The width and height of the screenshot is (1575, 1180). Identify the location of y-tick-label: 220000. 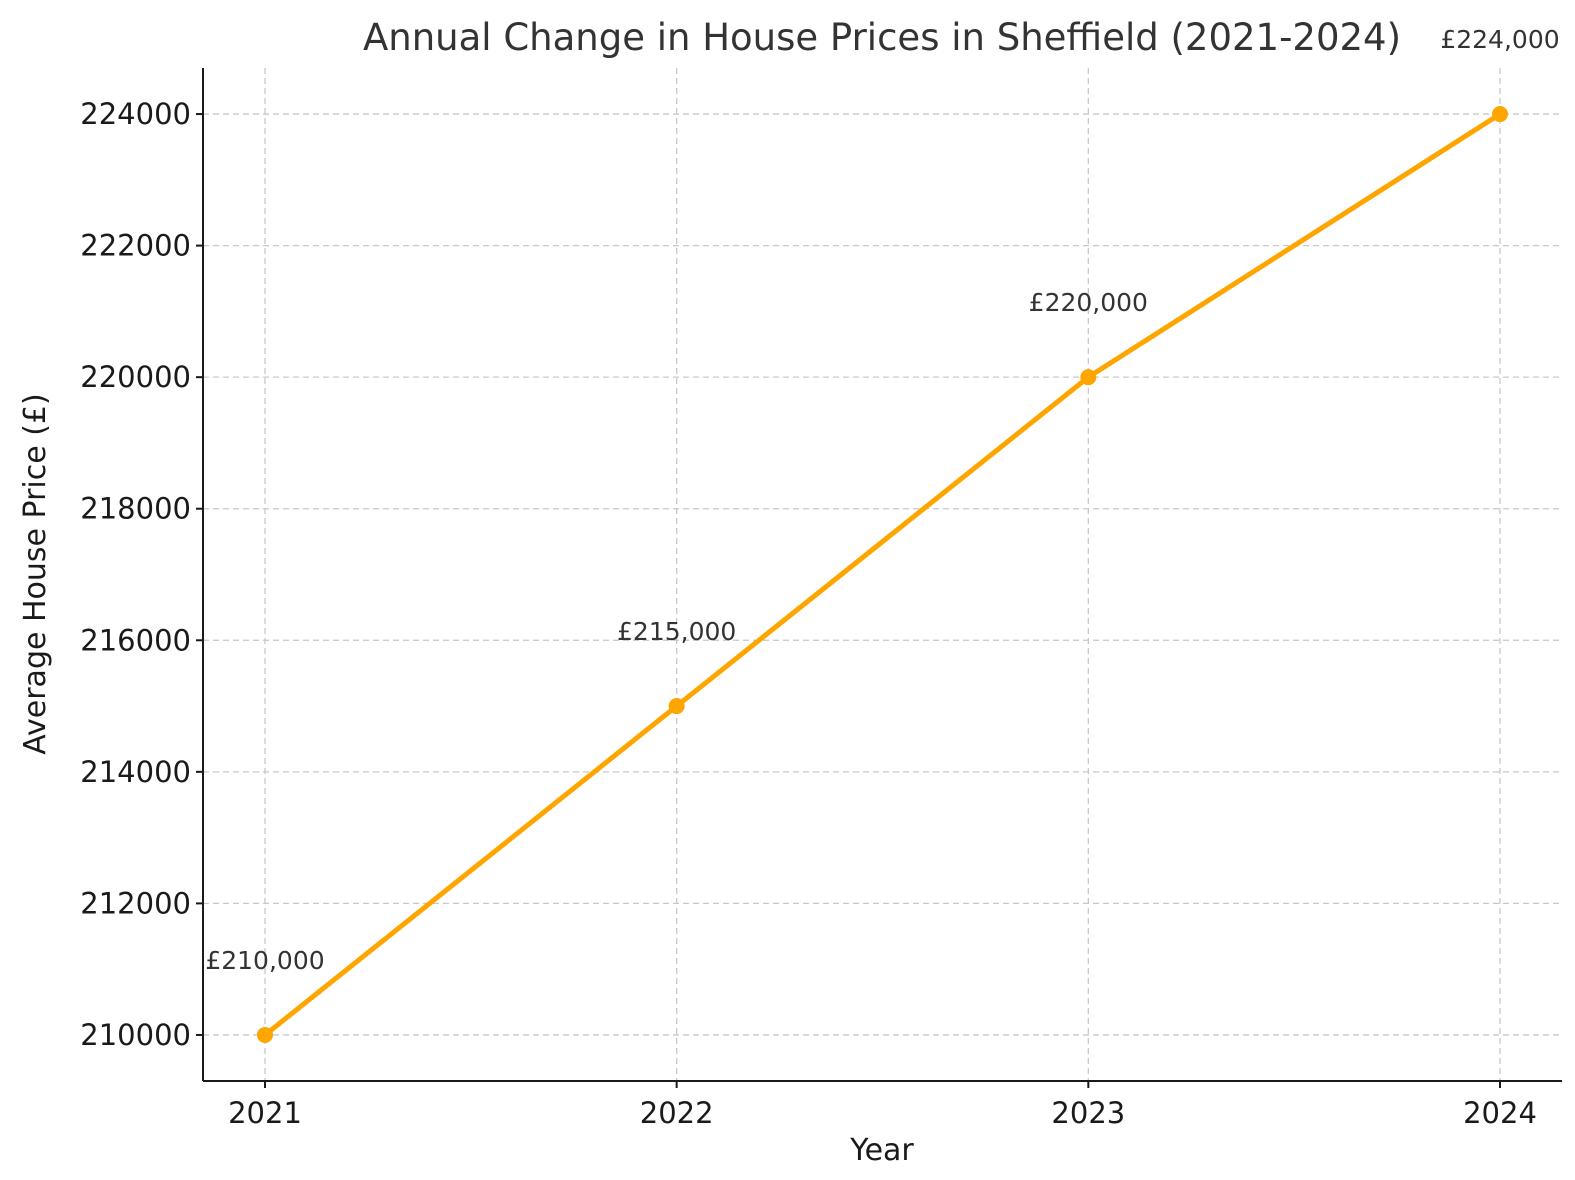
(135, 377).